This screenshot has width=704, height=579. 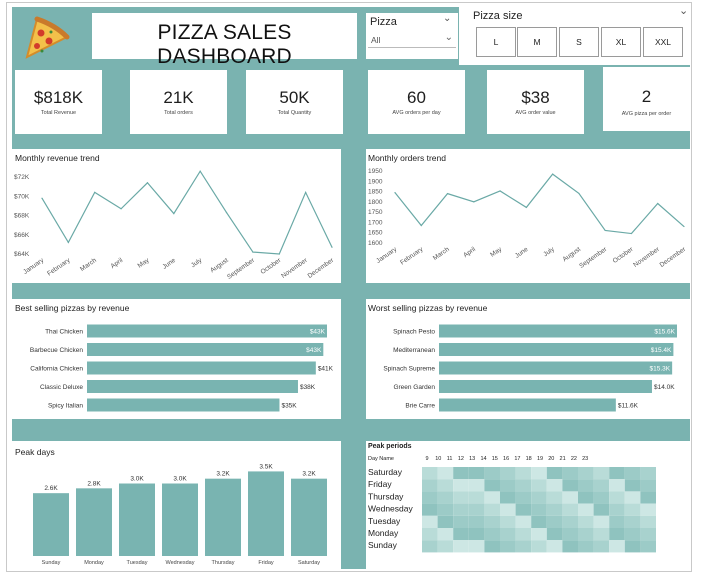 I want to click on pizza-dropdown-value: All, so click(x=376, y=40).